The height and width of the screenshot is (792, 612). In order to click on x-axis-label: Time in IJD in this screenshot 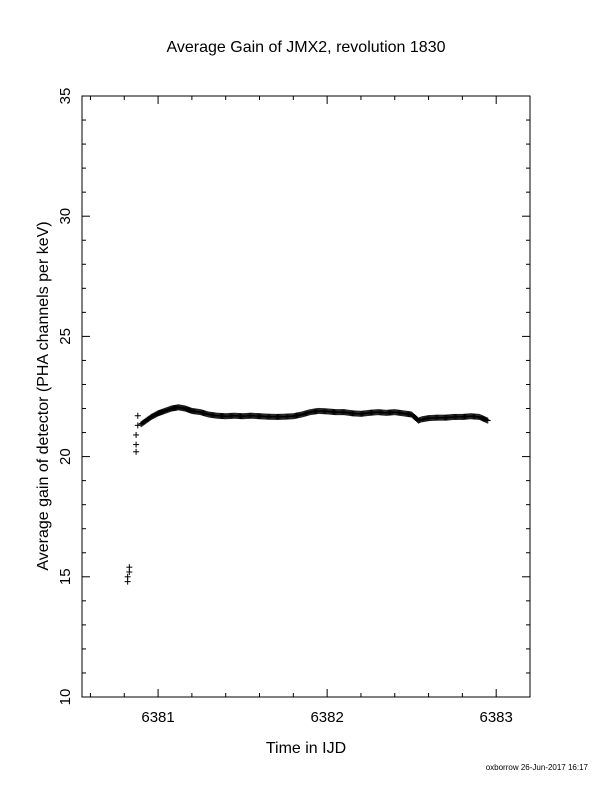, I will do `click(306, 748)`.